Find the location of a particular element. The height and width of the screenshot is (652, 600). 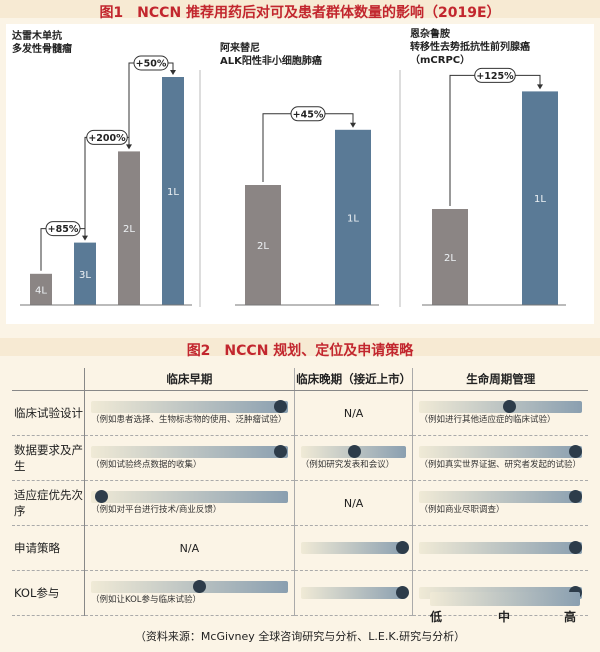

bar-label-2-1L: 1L is located at coordinates (353, 218).